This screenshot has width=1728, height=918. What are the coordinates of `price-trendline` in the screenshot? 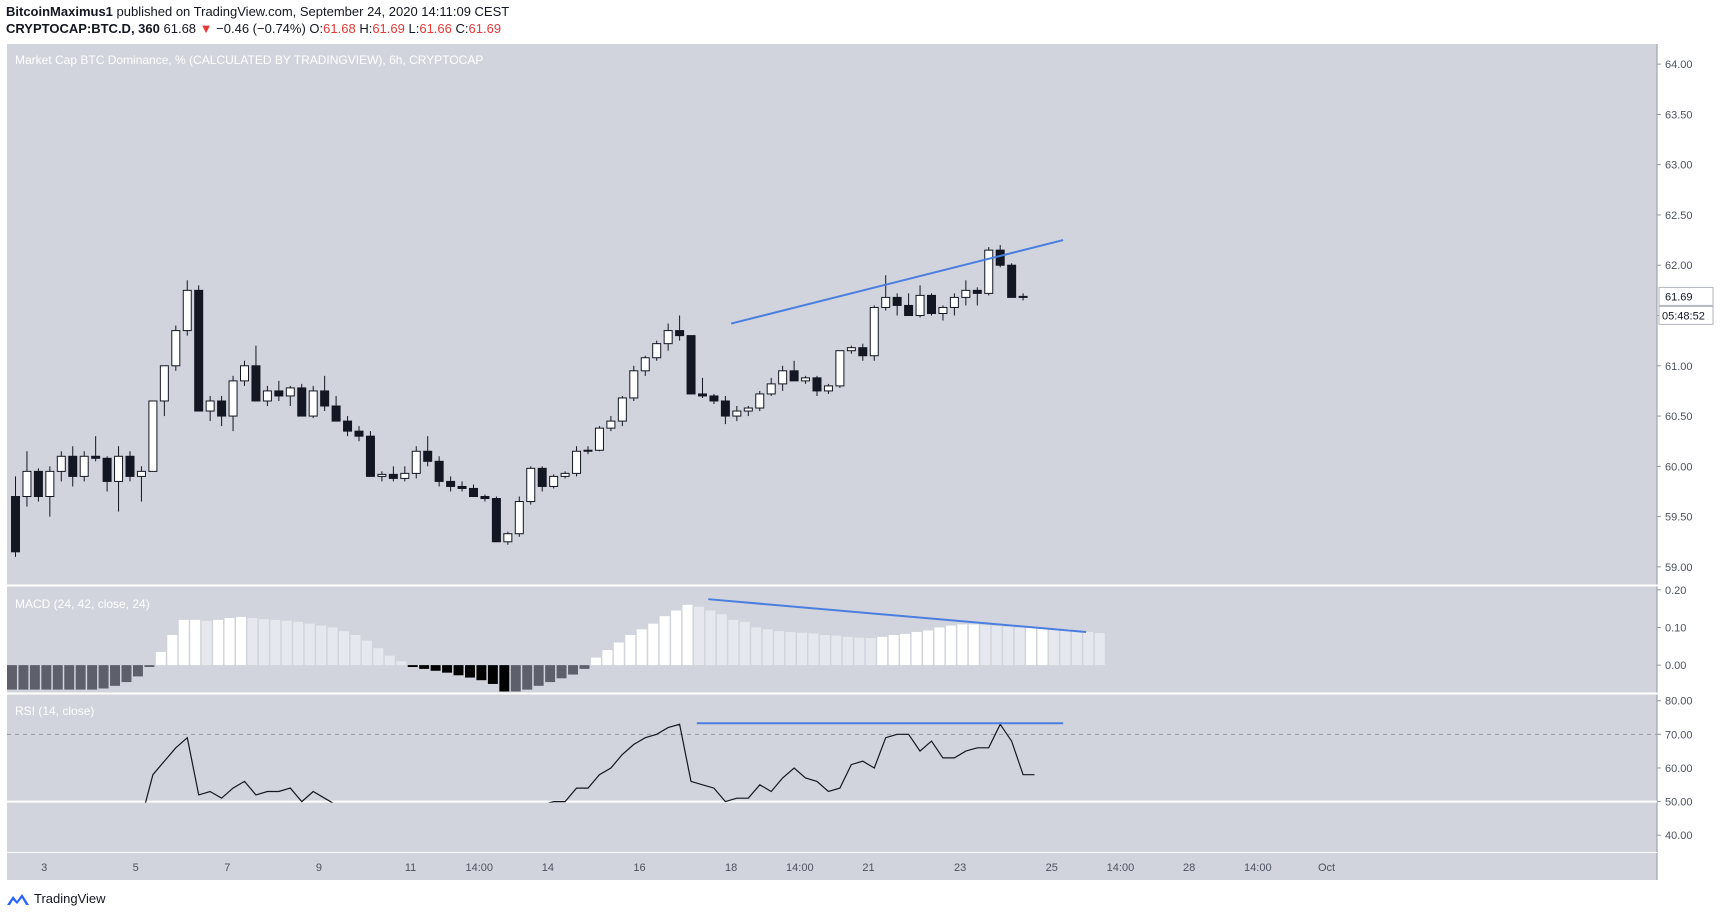 It's located at (897, 282).